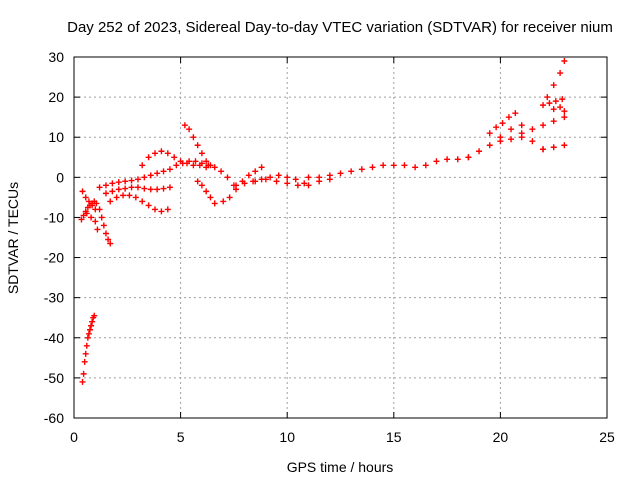 The width and height of the screenshot is (640, 480). Describe the element at coordinates (556, 79) in the screenshot. I see `series-arc-late-b` at that location.